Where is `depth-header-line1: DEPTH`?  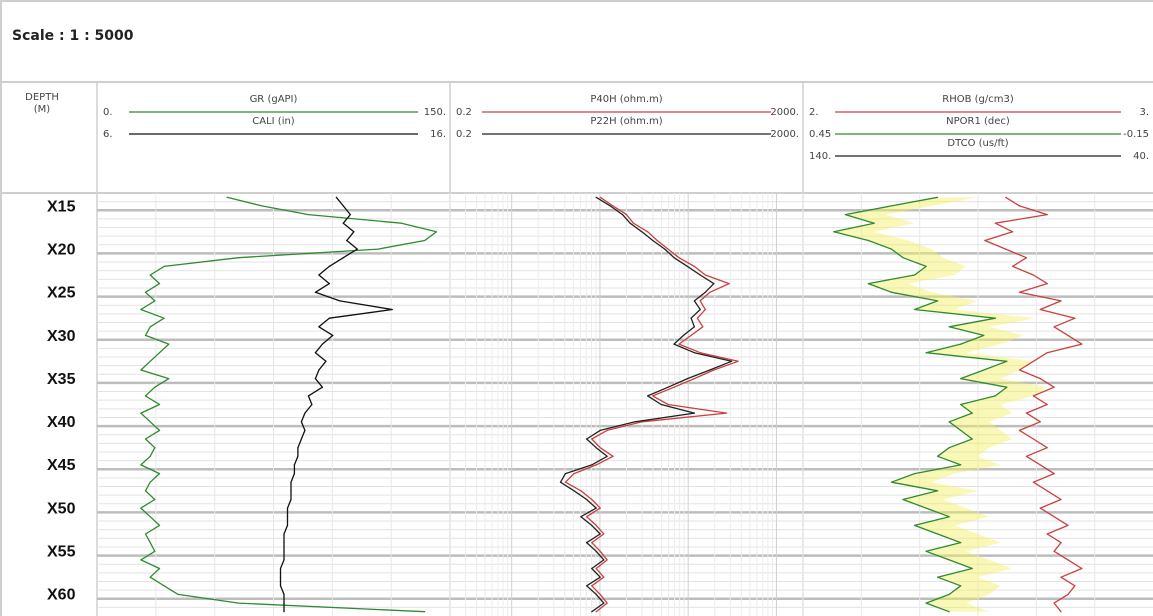
depth-header-line1: DEPTH is located at coordinates (42, 97).